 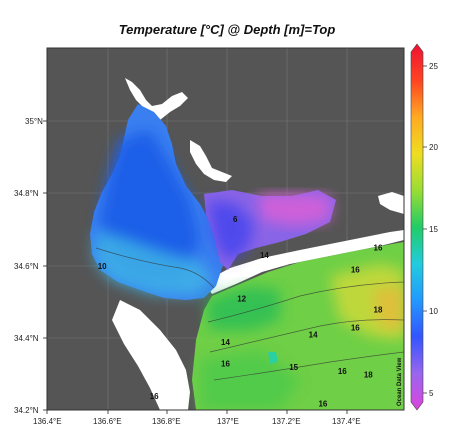 I want to click on east-coast-islet, so click(x=391, y=203).